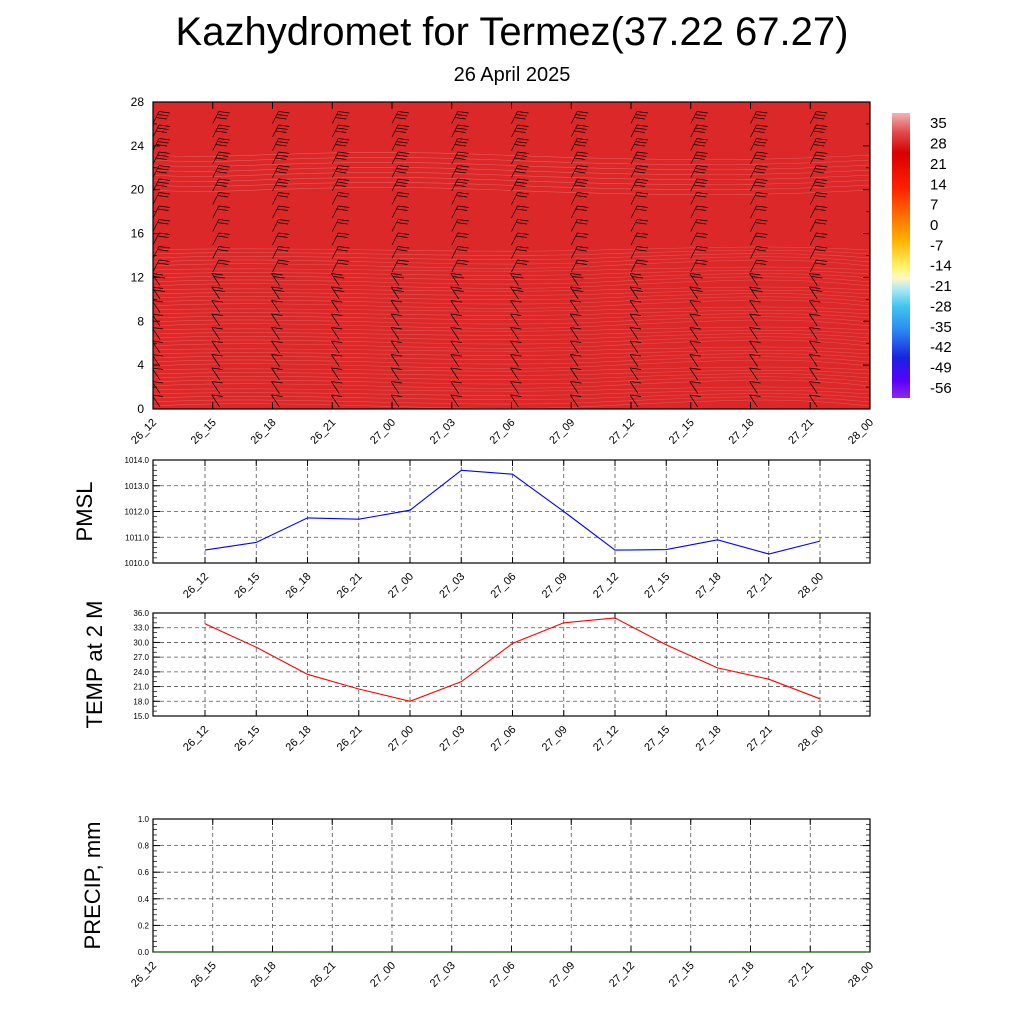  Describe the element at coordinates (934, 225) in the screenshot. I see `colorbar-label: 0` at that location.